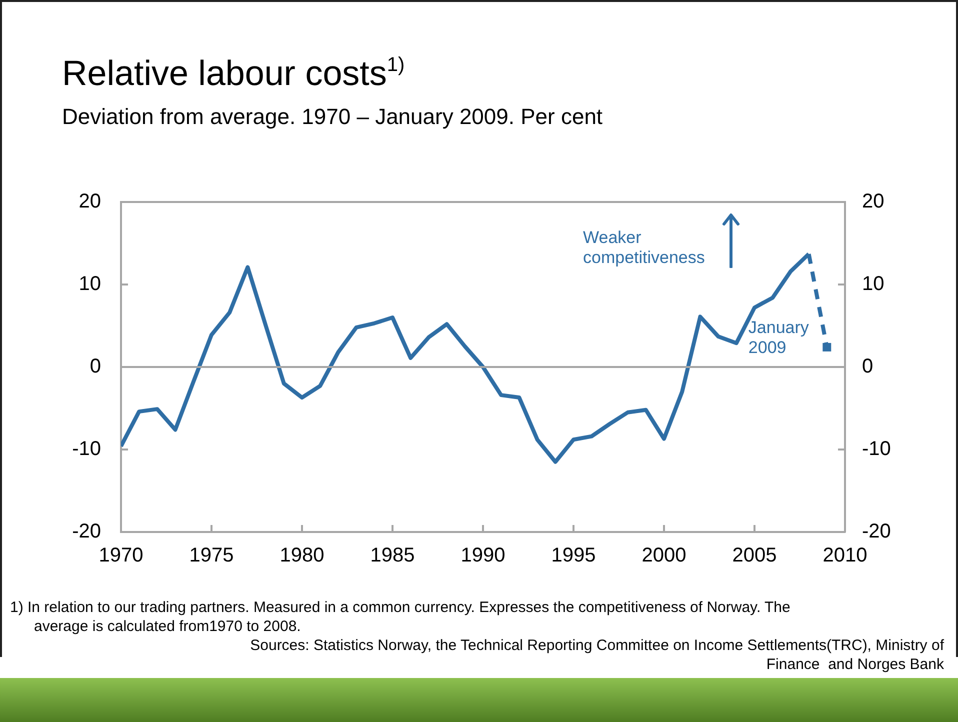 The image size is (958, 722). I want to click on y-tick-label: -10, so click(86, 449).